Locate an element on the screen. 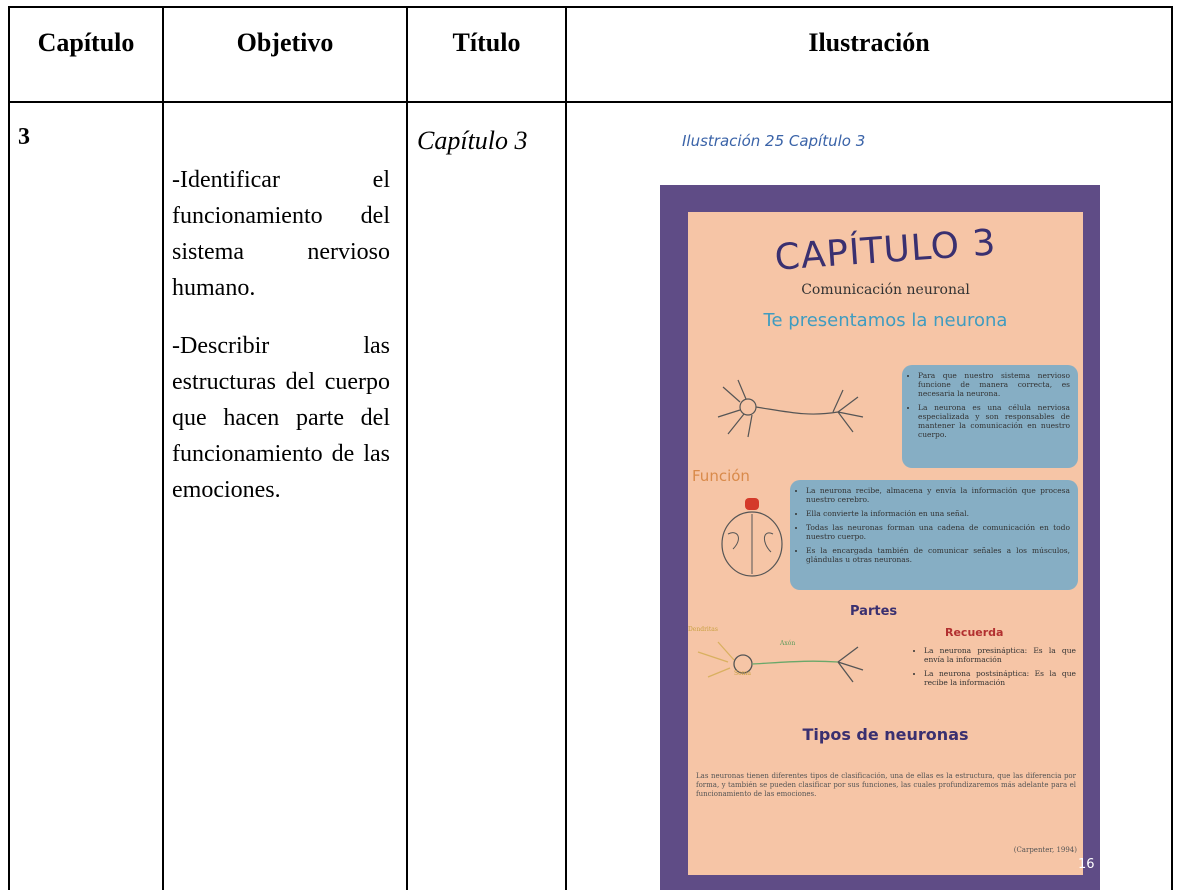 This screenshot has height=890, width=1180. column-header: Ilustración is located at coordinates (869, 42).